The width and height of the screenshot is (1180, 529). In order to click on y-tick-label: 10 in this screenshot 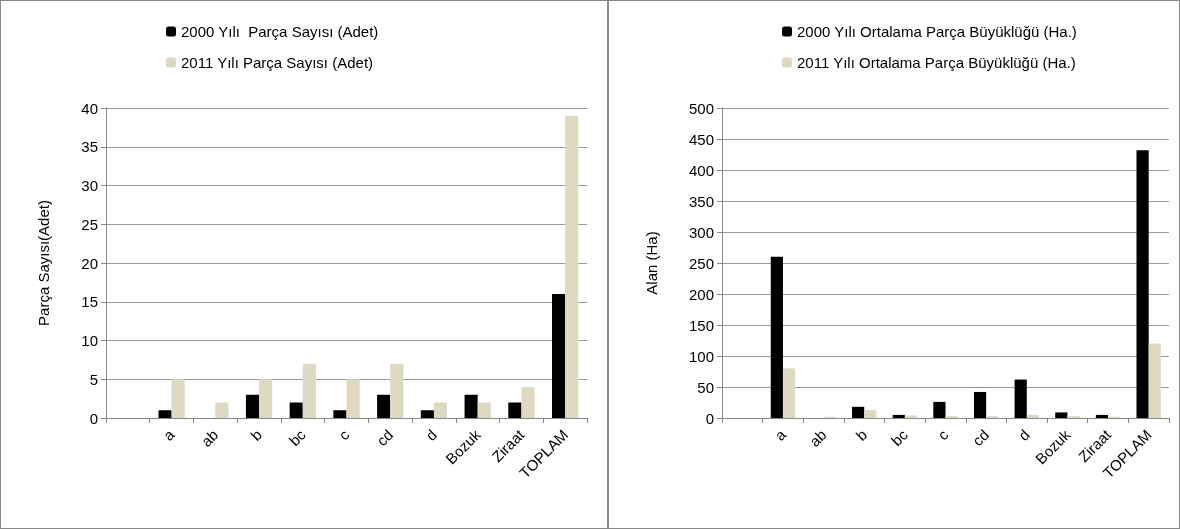, I will do `click(89, 340)`.